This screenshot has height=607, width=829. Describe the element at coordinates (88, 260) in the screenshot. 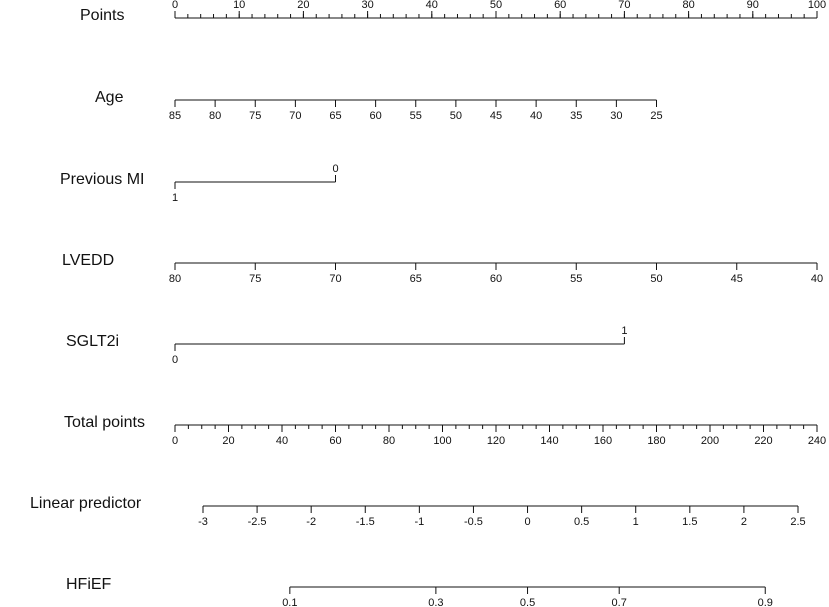

I see `row-label: LVEDD` at that location.